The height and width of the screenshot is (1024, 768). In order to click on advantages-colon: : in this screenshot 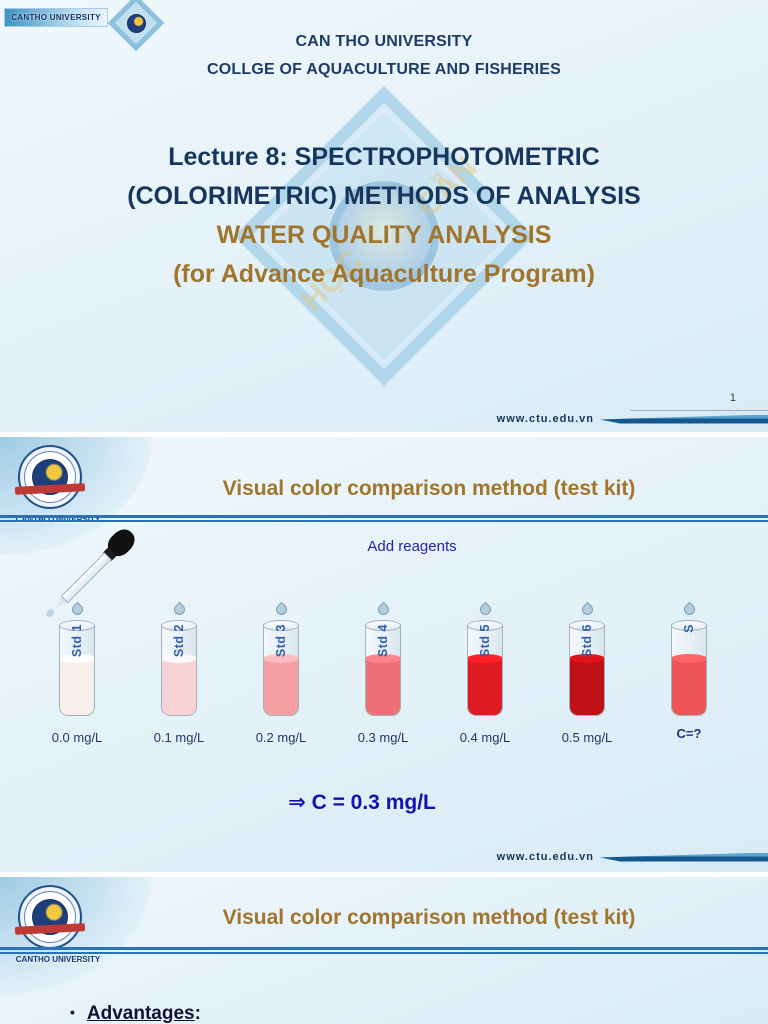, I will do `click(197, 1013)`.